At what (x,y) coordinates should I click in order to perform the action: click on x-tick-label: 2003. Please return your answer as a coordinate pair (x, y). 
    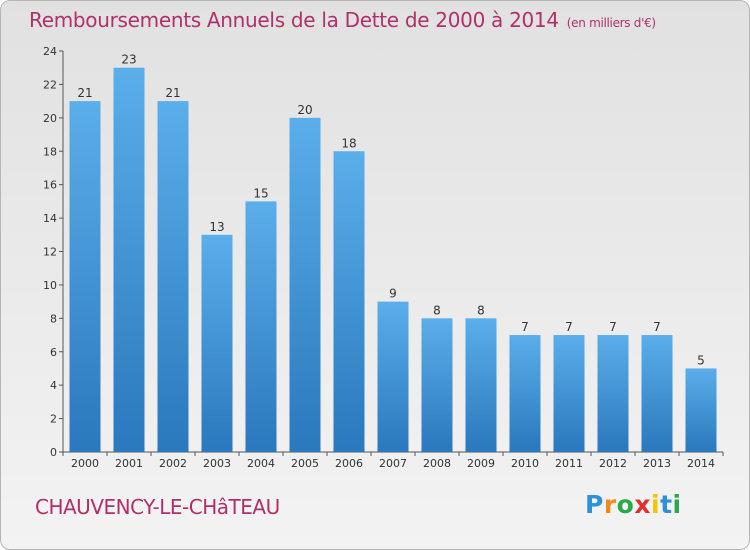
    Looking at the image, I should click on (217, 463).